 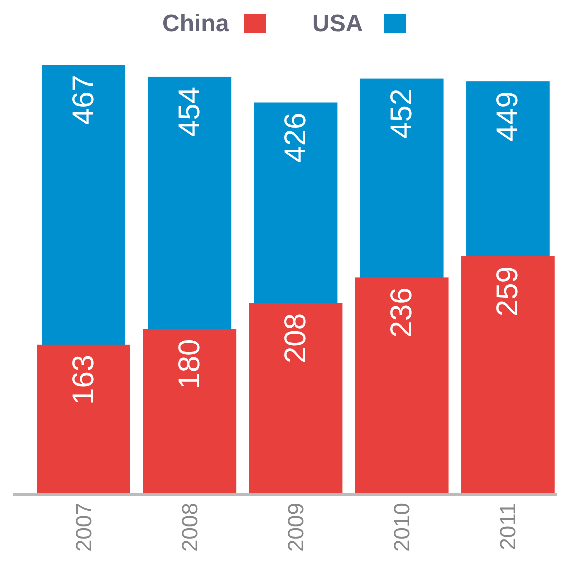 What do you see at coordinates (338, 24) in the screenshot?
I see `legend-label: USA` at bounding box center [338, 24].